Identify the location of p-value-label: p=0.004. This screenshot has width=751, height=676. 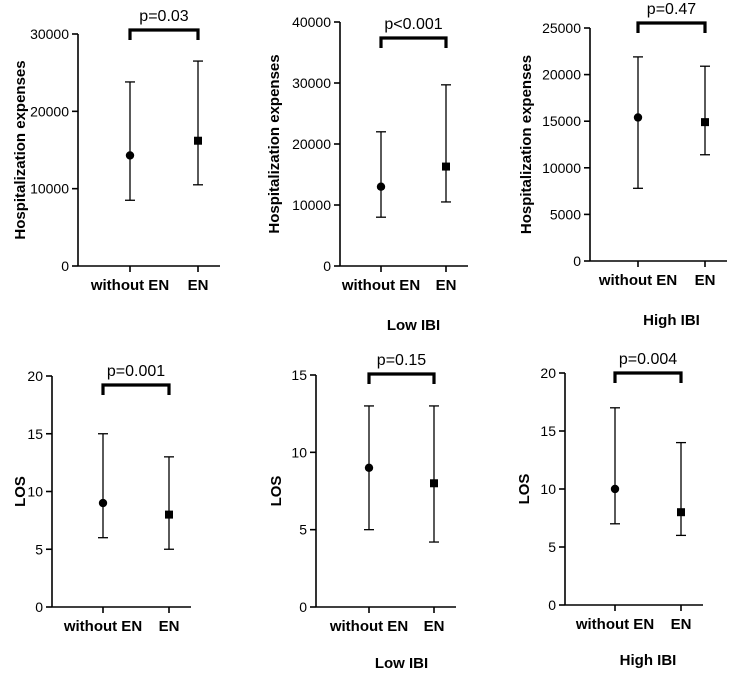
(648, 359).